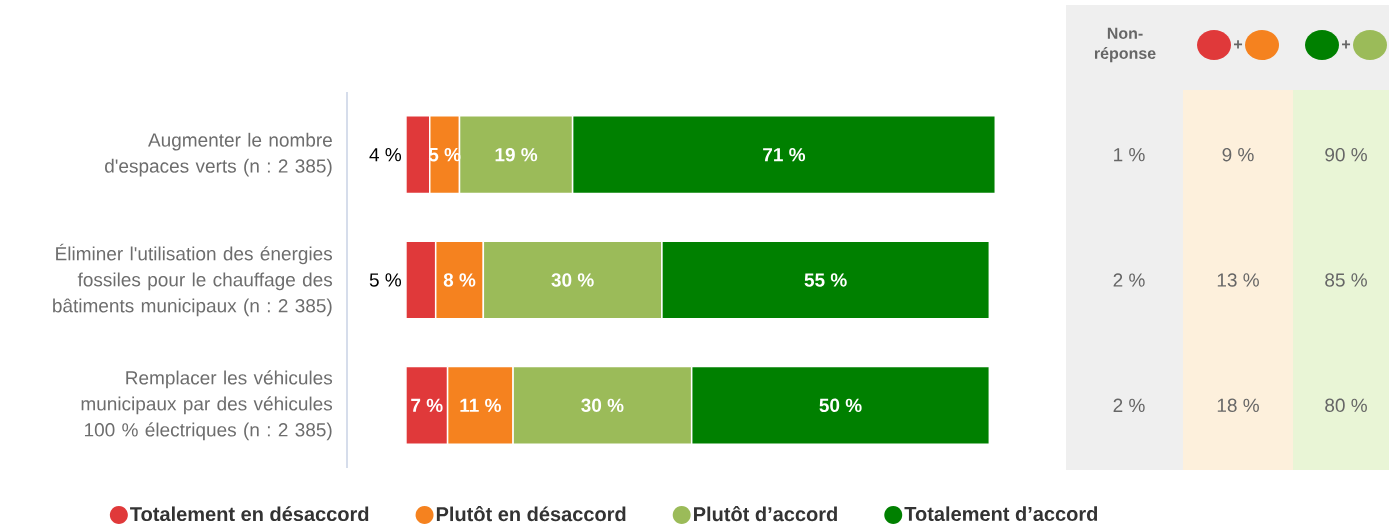 The image size is (1389, 525). What do you see at coordinates (385, 155) in the screenshot?
I see `data-label: 4 %` at bounding box center [385, 155].